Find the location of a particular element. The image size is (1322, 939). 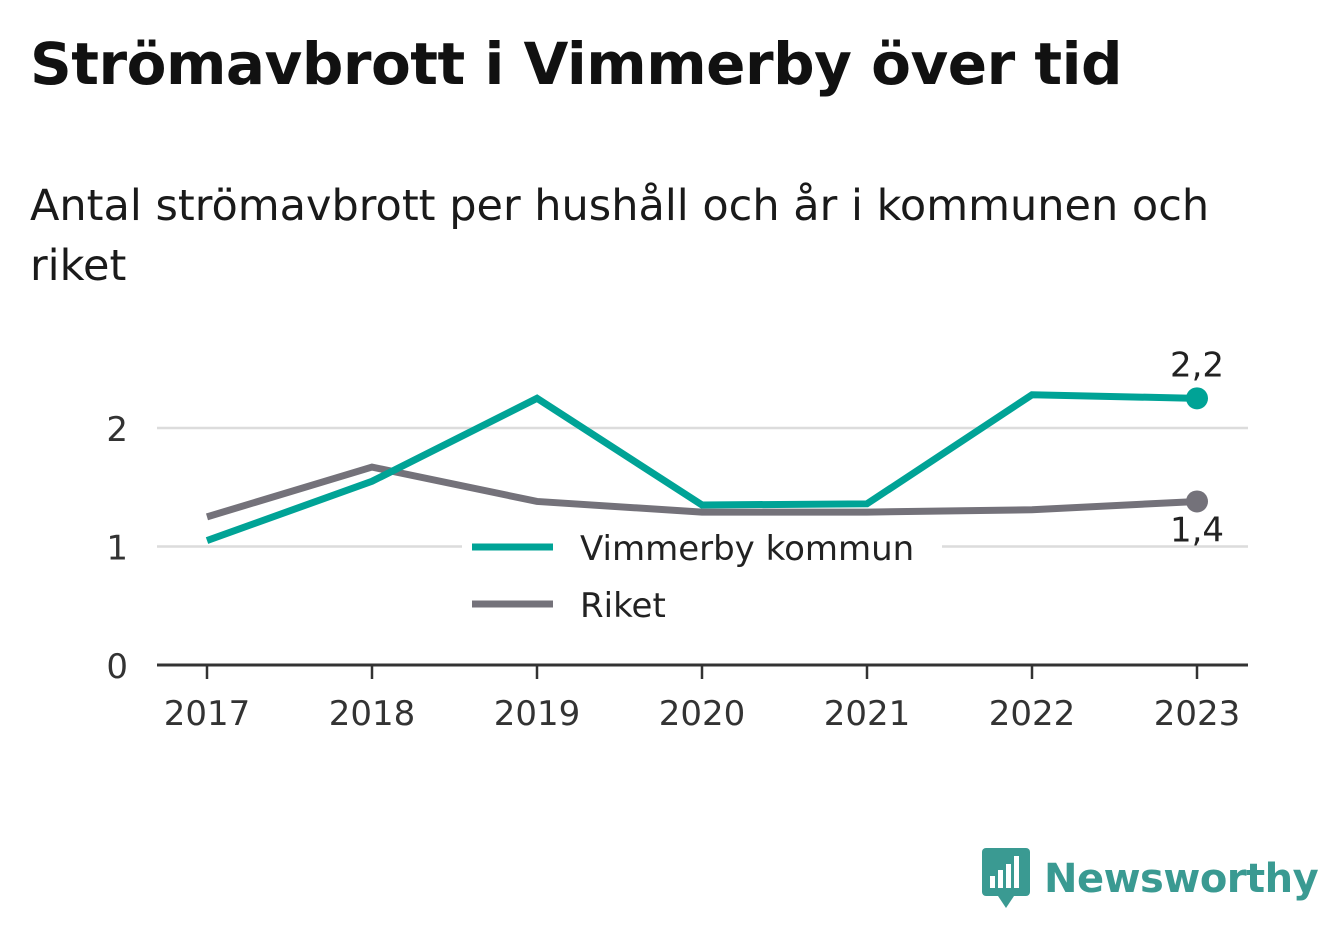

series-line-riket is located at coordinates (701, 492).